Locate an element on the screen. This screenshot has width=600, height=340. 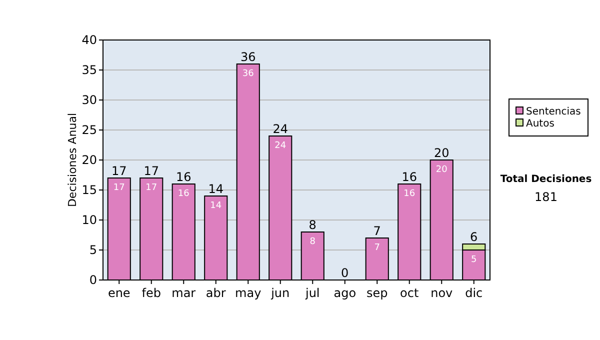
x-tick-label: abr is located at coordinates (216, 293).